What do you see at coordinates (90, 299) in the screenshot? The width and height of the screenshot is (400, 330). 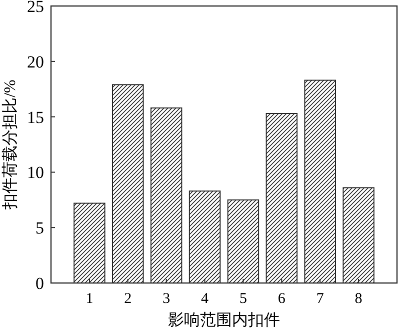 I see `x-tick-label: 1` at bounding box center [90, 299].